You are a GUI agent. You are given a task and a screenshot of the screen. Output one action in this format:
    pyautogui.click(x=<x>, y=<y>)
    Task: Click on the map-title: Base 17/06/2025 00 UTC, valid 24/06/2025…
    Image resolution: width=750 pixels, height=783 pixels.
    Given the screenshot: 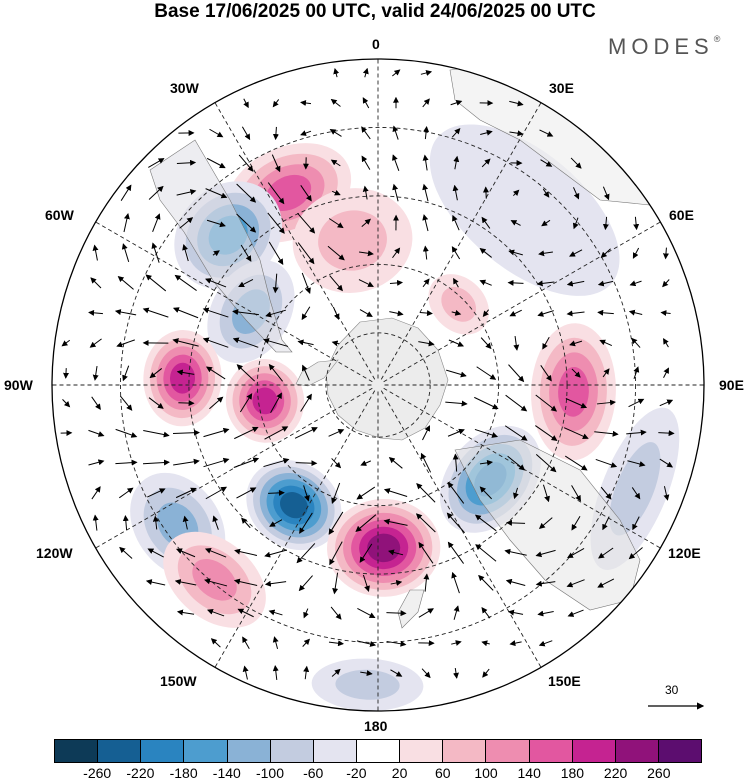 What is the action you would take?
    pyautogui.click(x=375, y=11)
    